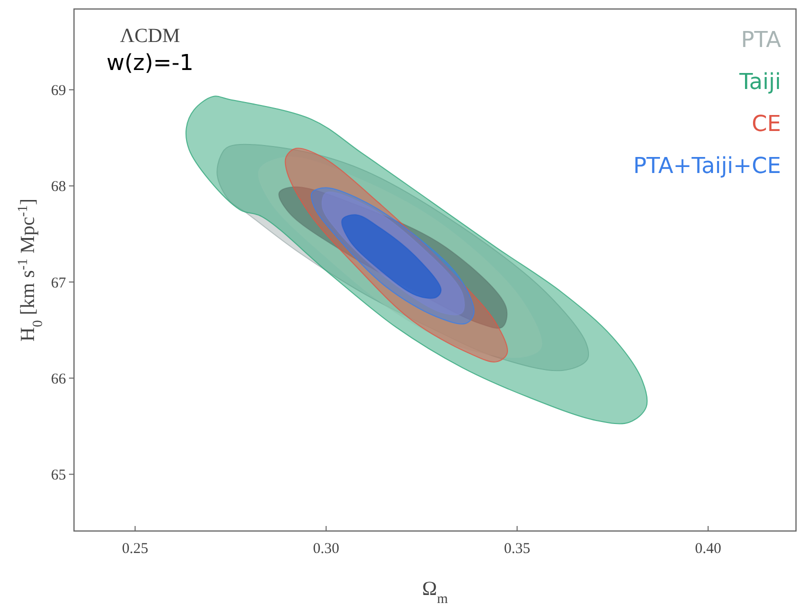  What do you see at coordinates (517, 549) in the screenshot?
I see `x-tick-label: 0.35` at bounding box center [517, 549].